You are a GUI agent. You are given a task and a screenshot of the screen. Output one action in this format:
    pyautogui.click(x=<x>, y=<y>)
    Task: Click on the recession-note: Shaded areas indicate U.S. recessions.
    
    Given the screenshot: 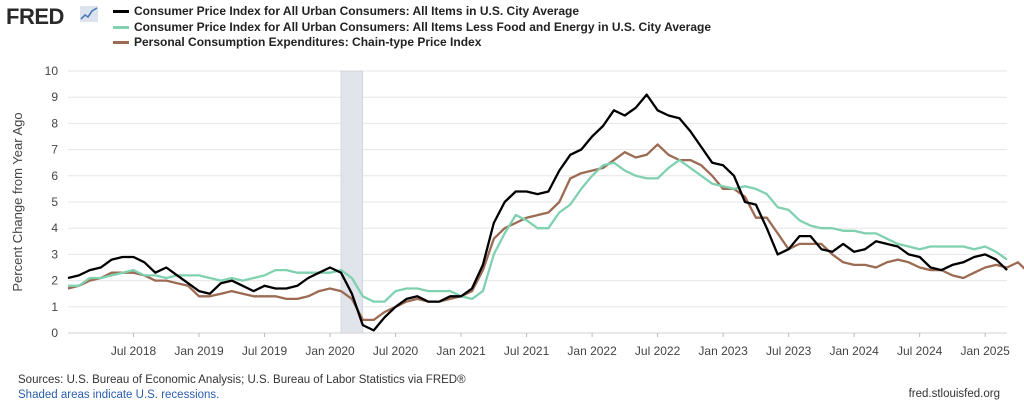 What is the action you would take?
    pyautogui.click(x=119, y=395)
    